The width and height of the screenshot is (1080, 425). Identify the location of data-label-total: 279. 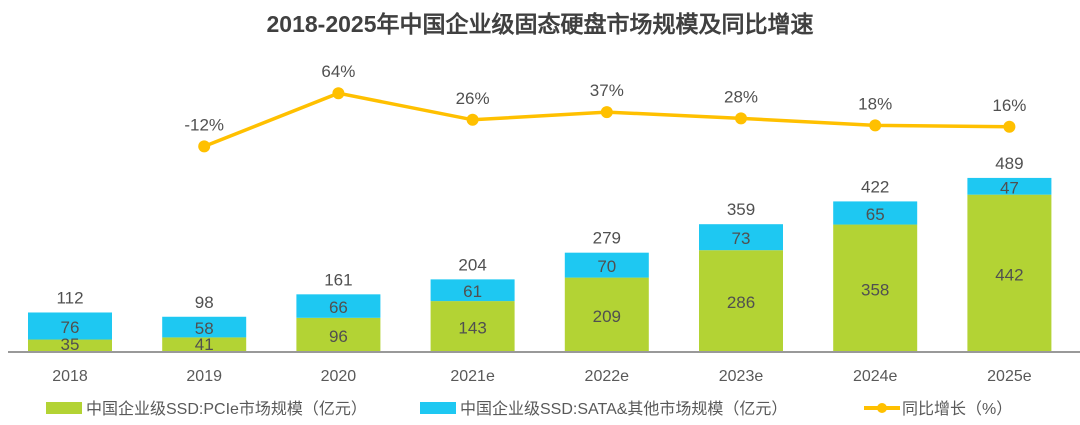
(607, 238).